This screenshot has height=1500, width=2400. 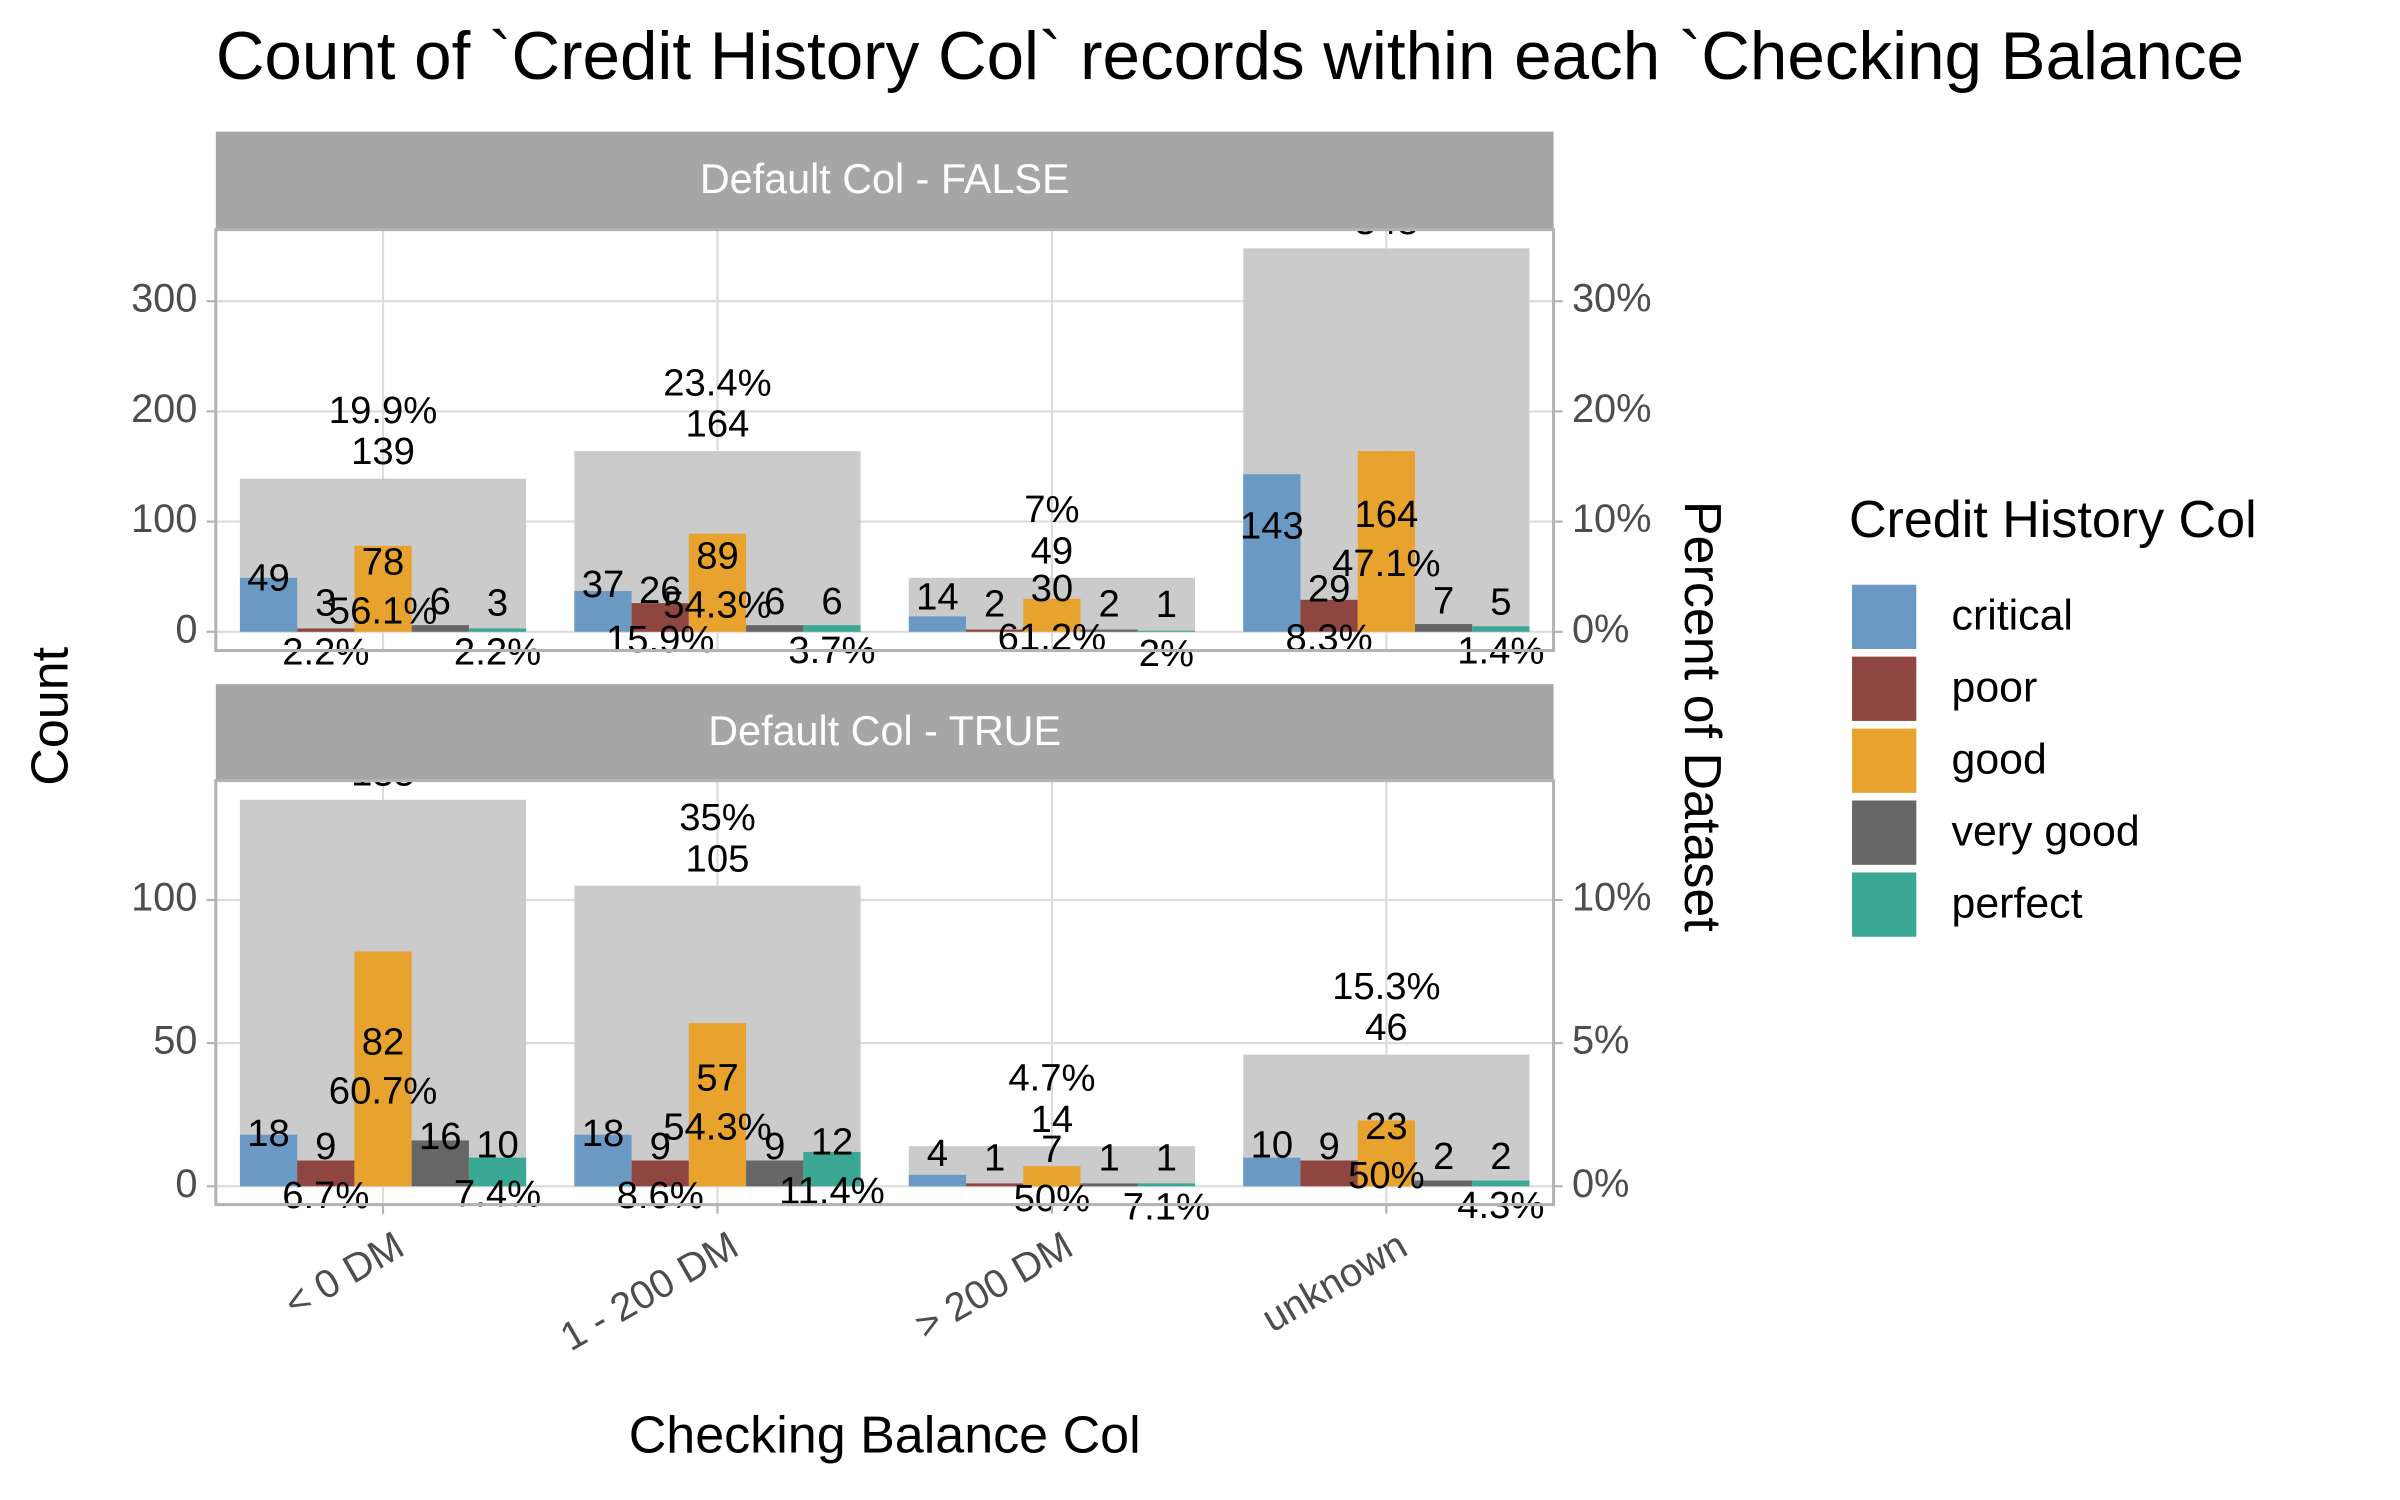 What do you see at coordinates (1166, 653) in the screenshot?
I see `bar-percent-label: 2%` at bounding box center [1166, 653].